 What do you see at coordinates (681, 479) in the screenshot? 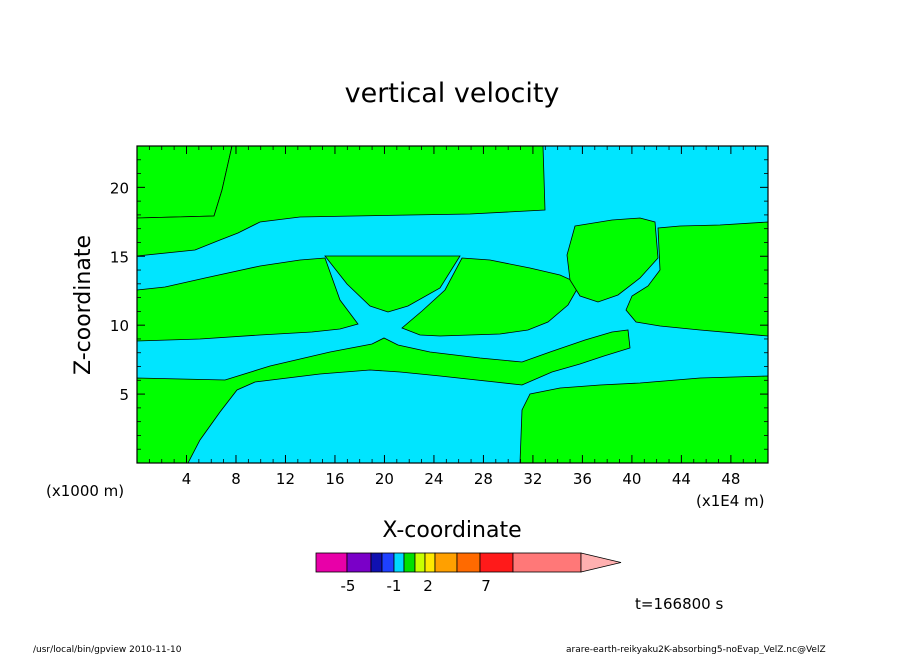
I see `x-tick-label: 44` at bounding box center [681, 479].